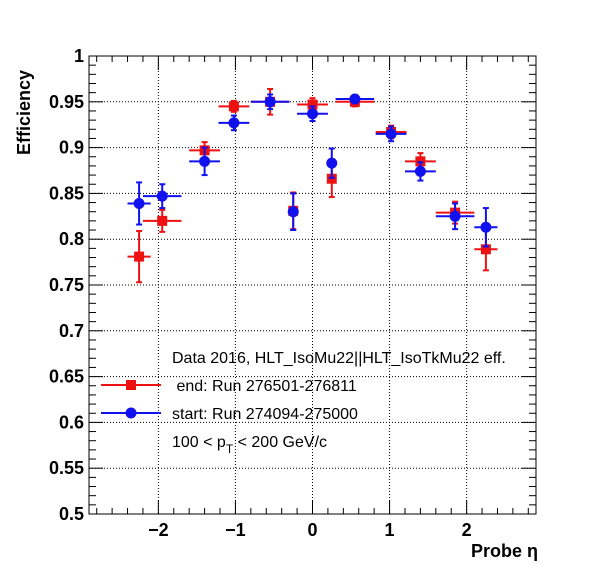  Describe the element at coordinates (235, 530) in the screenshot. I see `x-tick-label: −1` at that location.